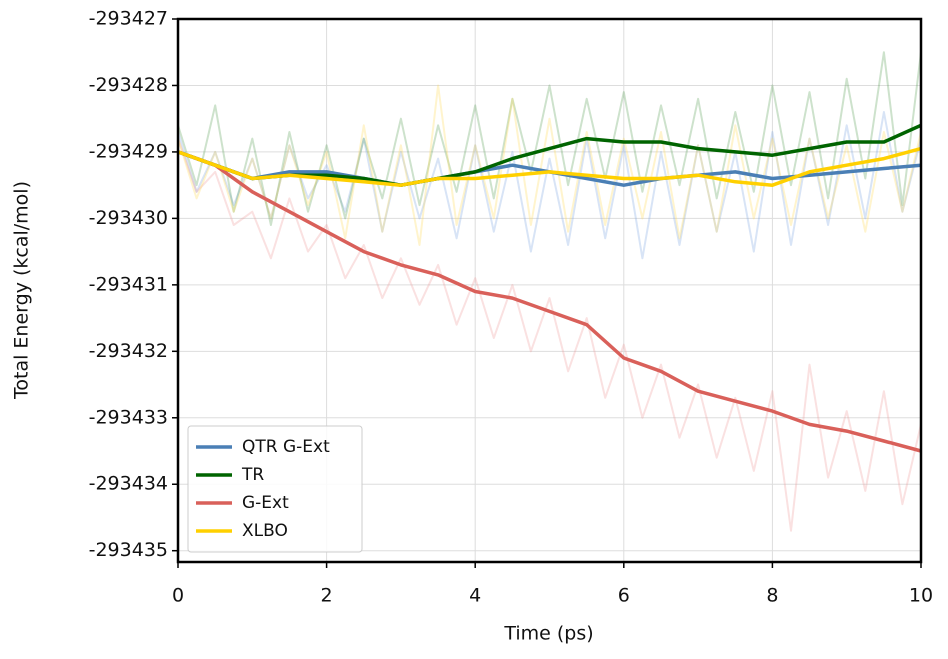 This screenshot has height=659, width=948. I want to click on y-tick-label: -293427, so click(128, 19).